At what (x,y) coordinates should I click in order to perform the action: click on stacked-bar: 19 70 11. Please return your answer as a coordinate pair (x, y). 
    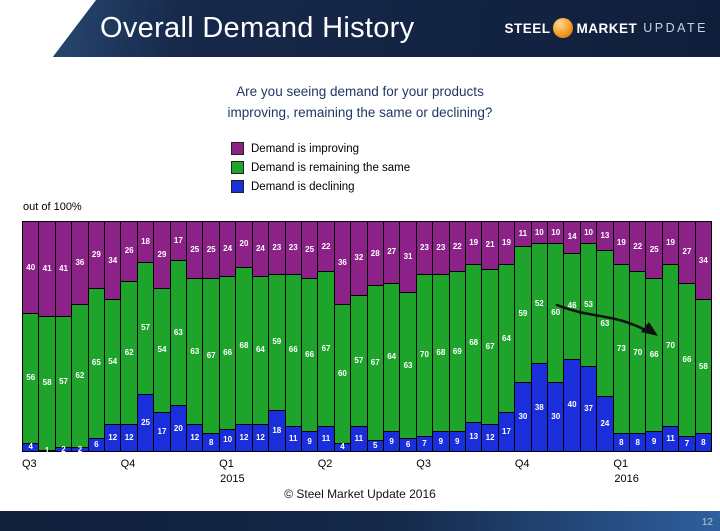
    Looking at the image, I should click on (670, 337).